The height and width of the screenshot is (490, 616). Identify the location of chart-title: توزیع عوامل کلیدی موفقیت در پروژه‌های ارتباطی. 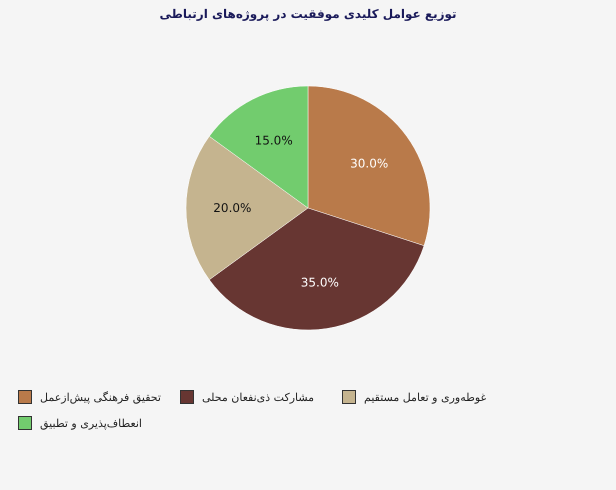
(308, 14).